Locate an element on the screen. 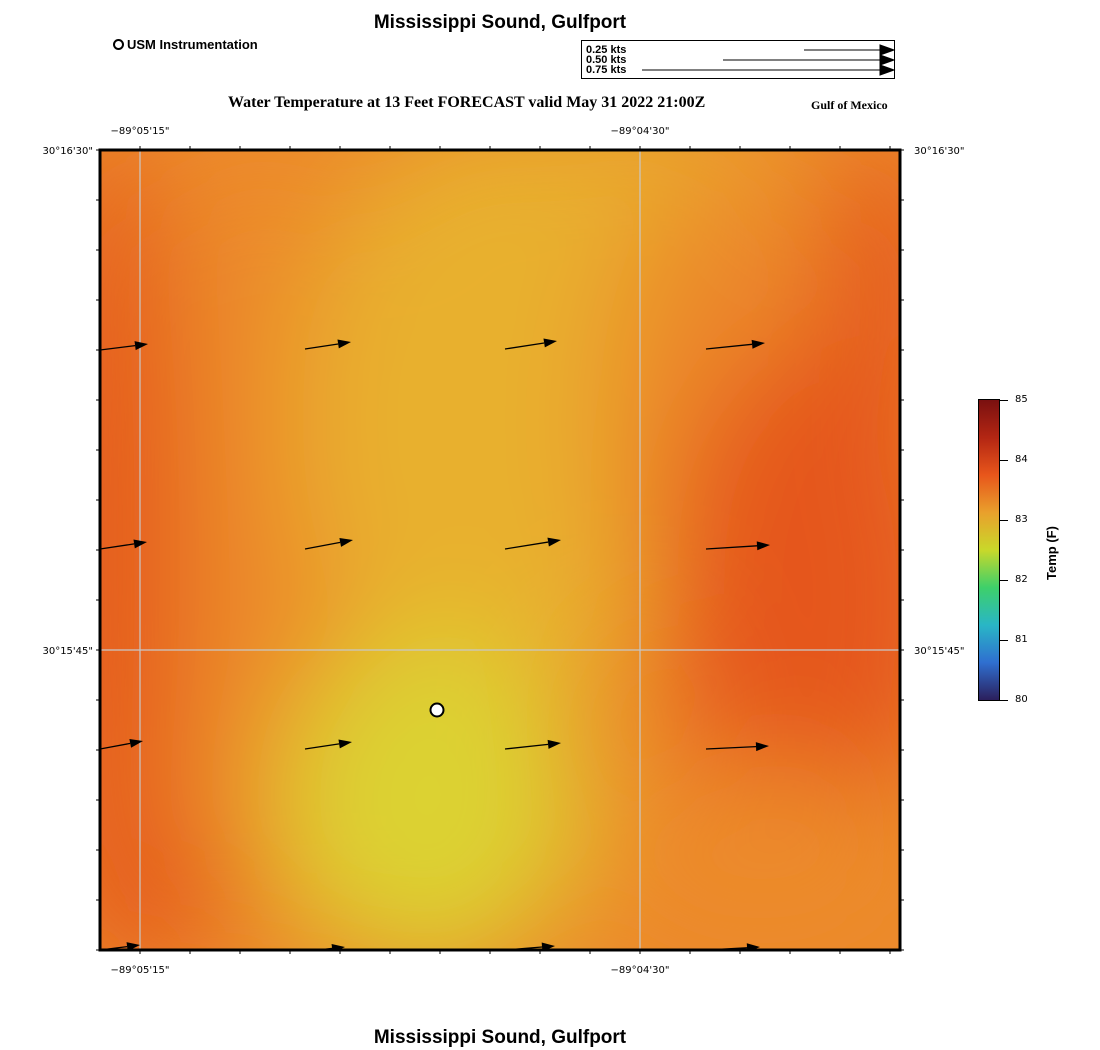 This screenshot has width=1100, height=1050. vector-legend-050: 0.50 kts is located at coordinates (606, 60).